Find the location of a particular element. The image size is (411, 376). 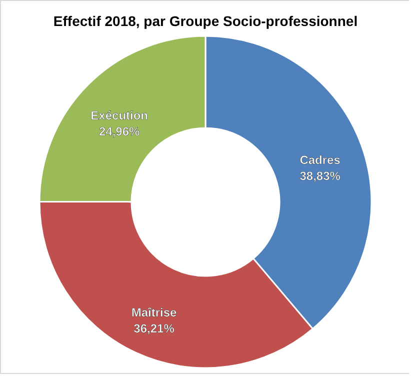

slice-label: Cadres is located at coordinates (320, 160).